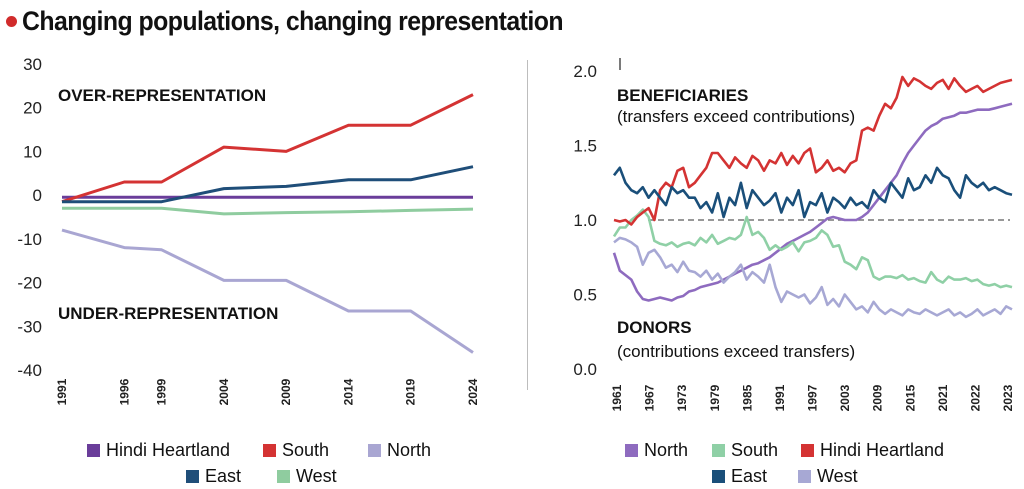 The image size is (1024, 489). I want to click on y-tick-label: 20, so click(32, 108).